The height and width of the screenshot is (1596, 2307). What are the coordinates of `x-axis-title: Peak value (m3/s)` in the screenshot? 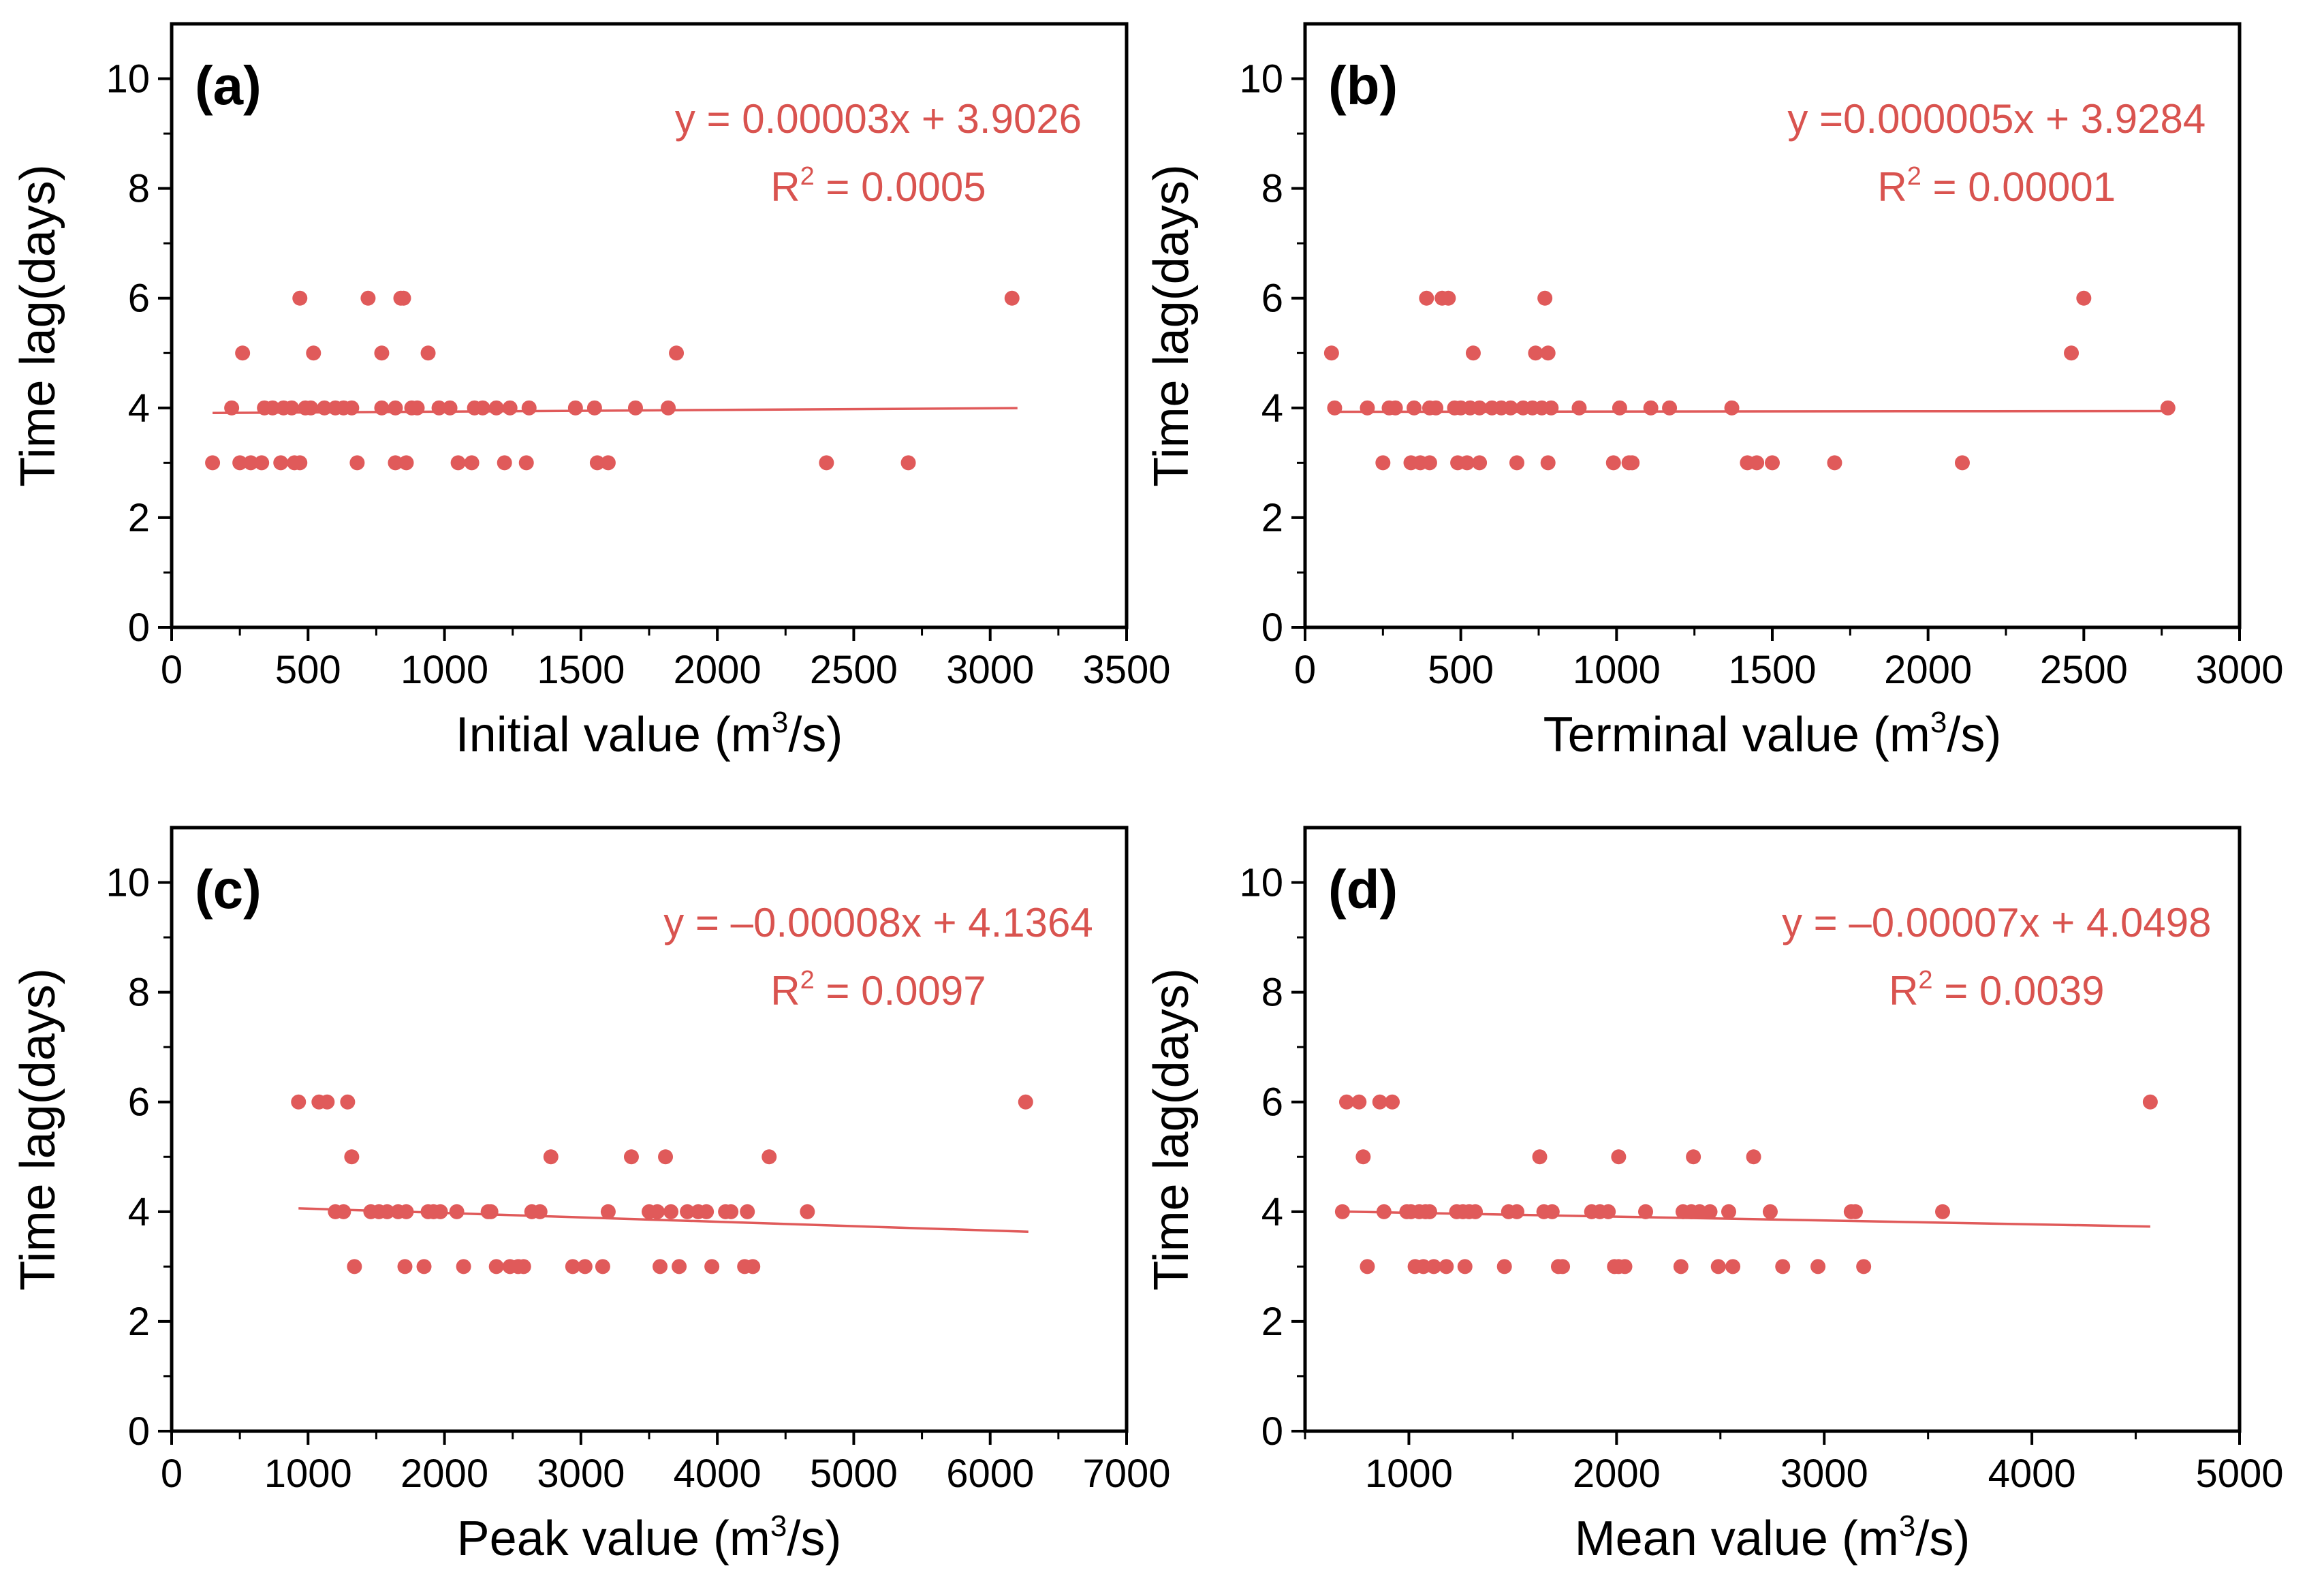 It's located at (649, 1537).